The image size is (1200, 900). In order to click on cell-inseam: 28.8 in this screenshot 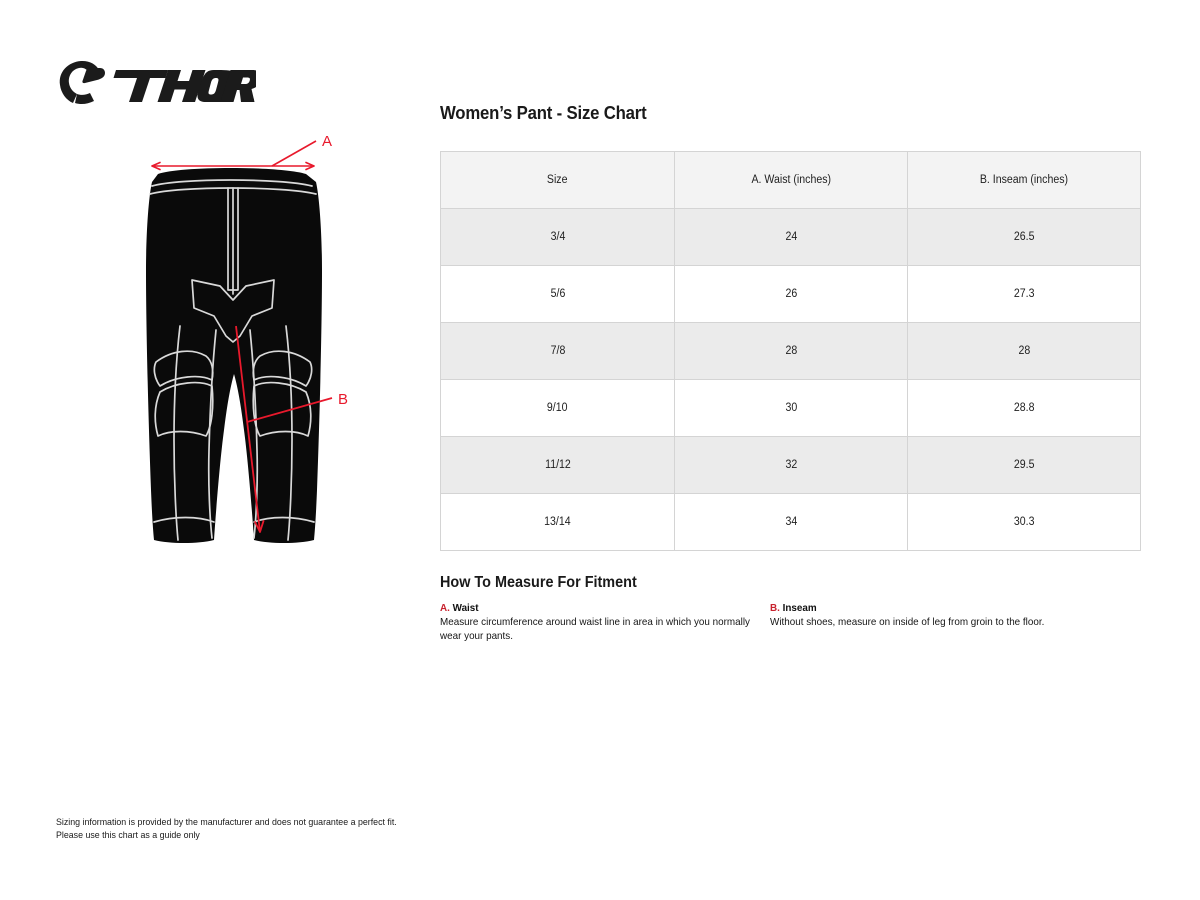, I will do `click(1024, 408)`.